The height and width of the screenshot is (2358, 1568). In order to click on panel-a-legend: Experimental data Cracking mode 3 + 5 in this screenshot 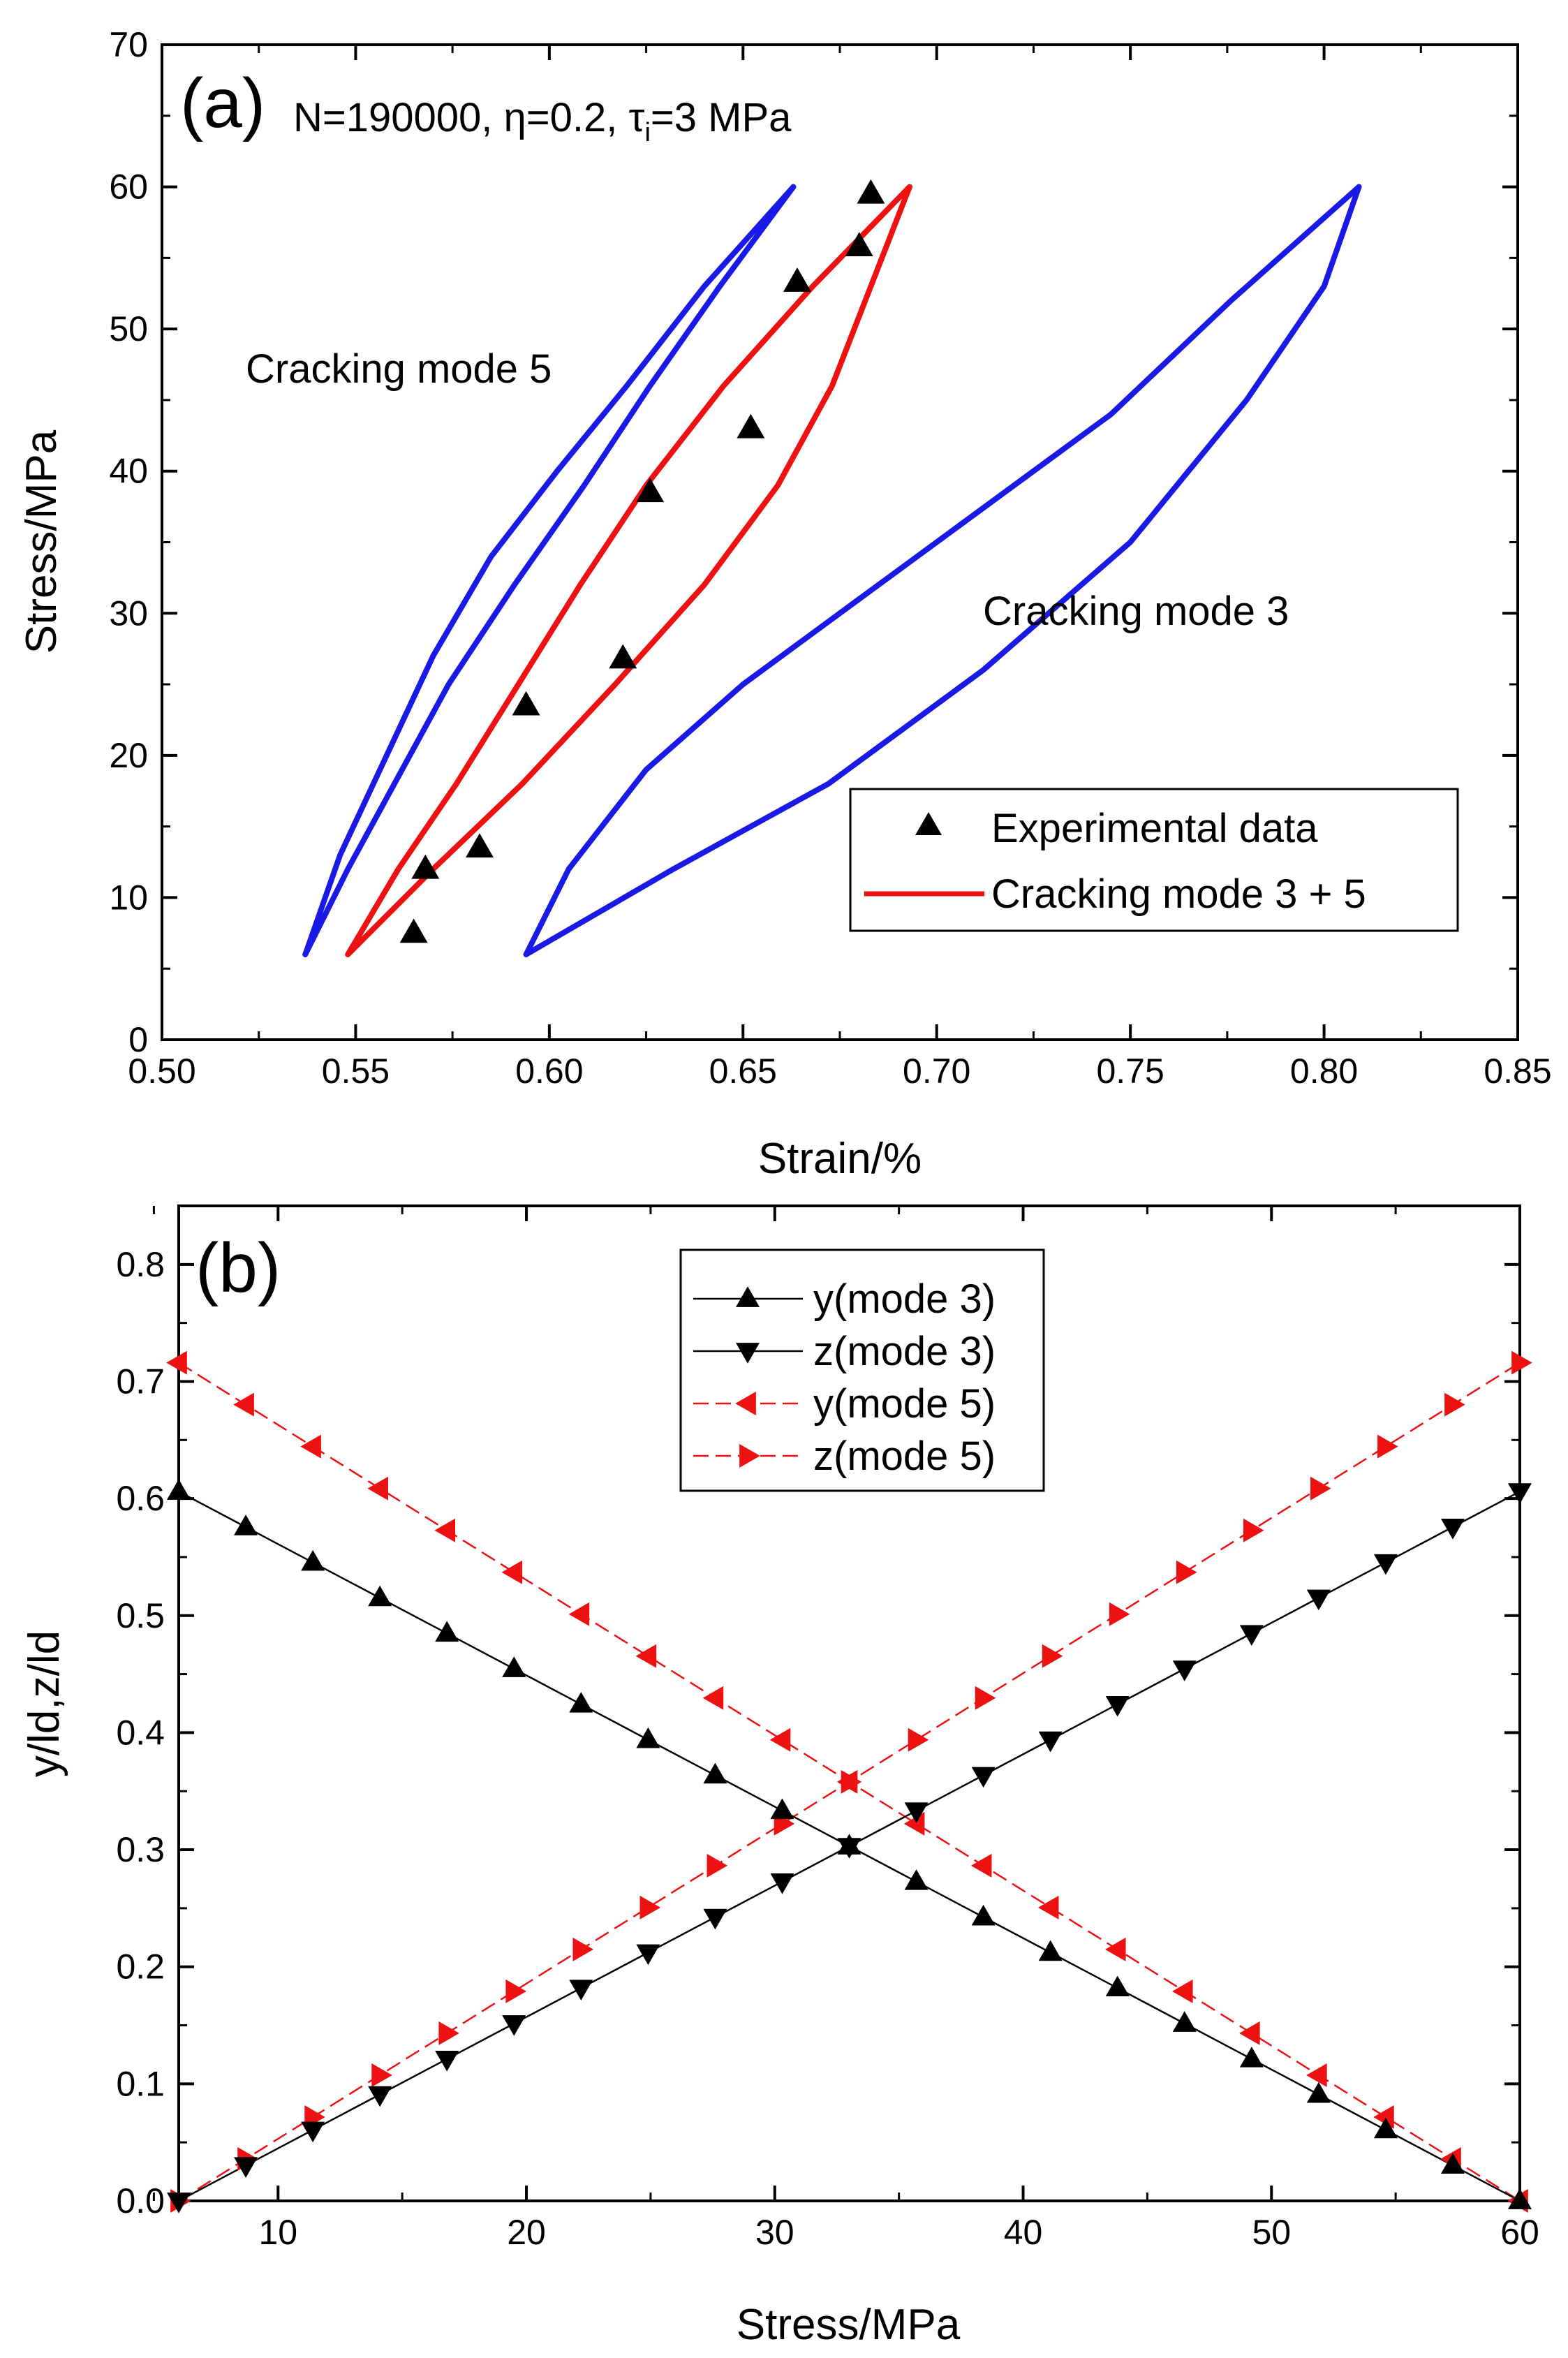, I will do `click(1154, 860)`.